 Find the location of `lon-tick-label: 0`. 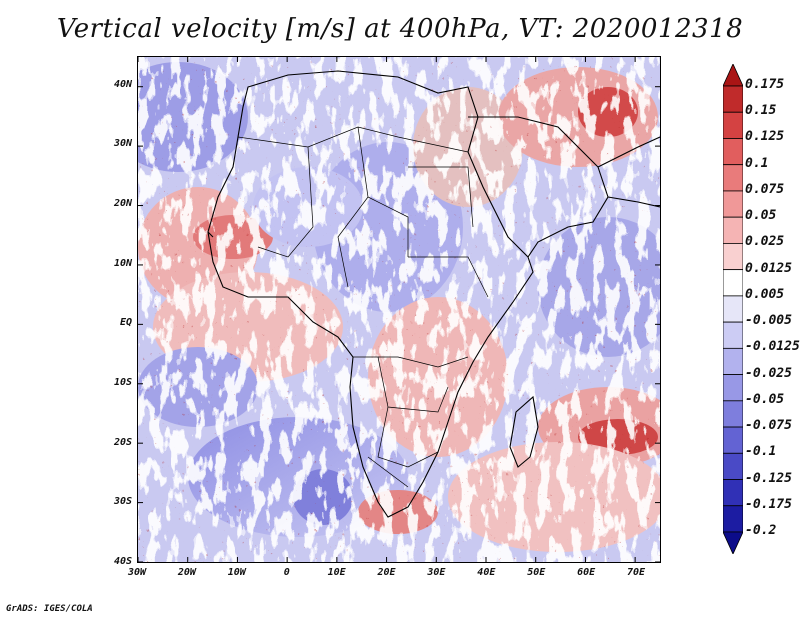

lon-tick-label: 0 is located at coordinates (286, 572).